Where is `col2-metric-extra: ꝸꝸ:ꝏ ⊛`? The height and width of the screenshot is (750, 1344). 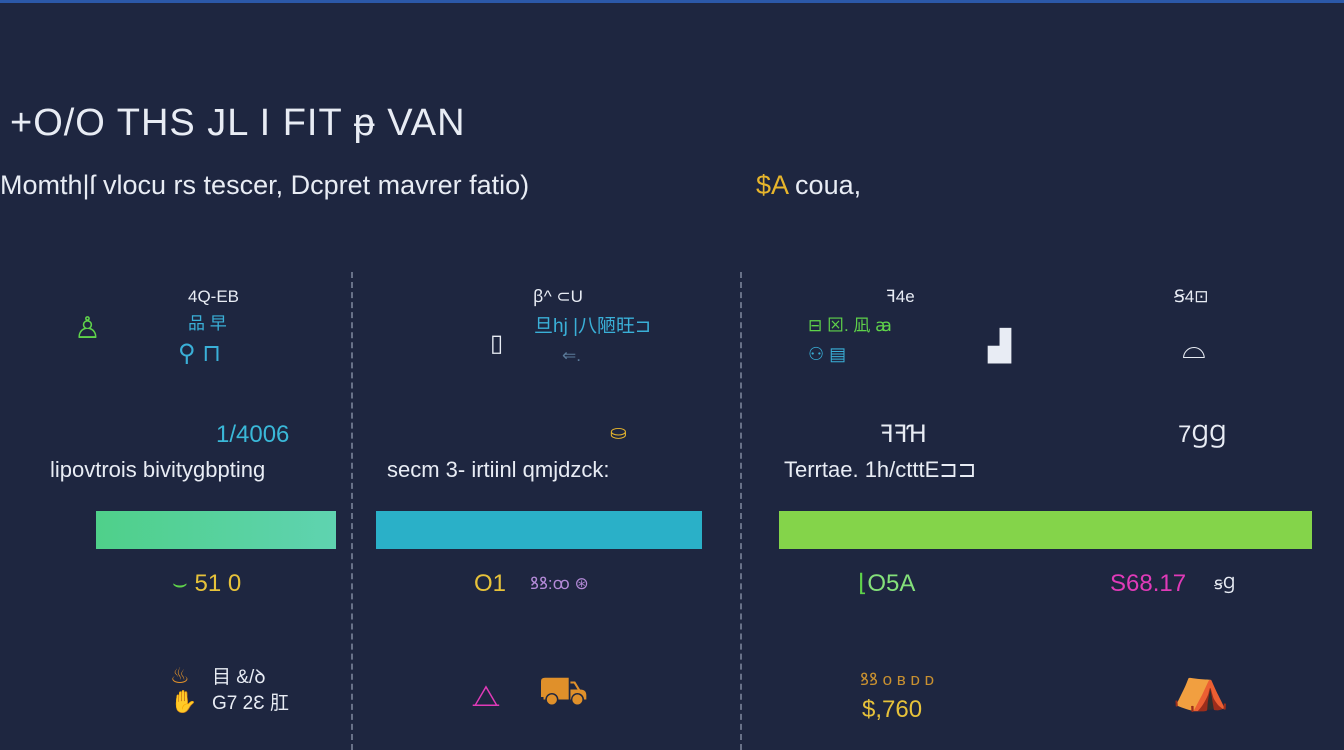
col2-metric-extra: ꝸꝸ:ꝏ ⊛ is located at coordinates (559, 583).